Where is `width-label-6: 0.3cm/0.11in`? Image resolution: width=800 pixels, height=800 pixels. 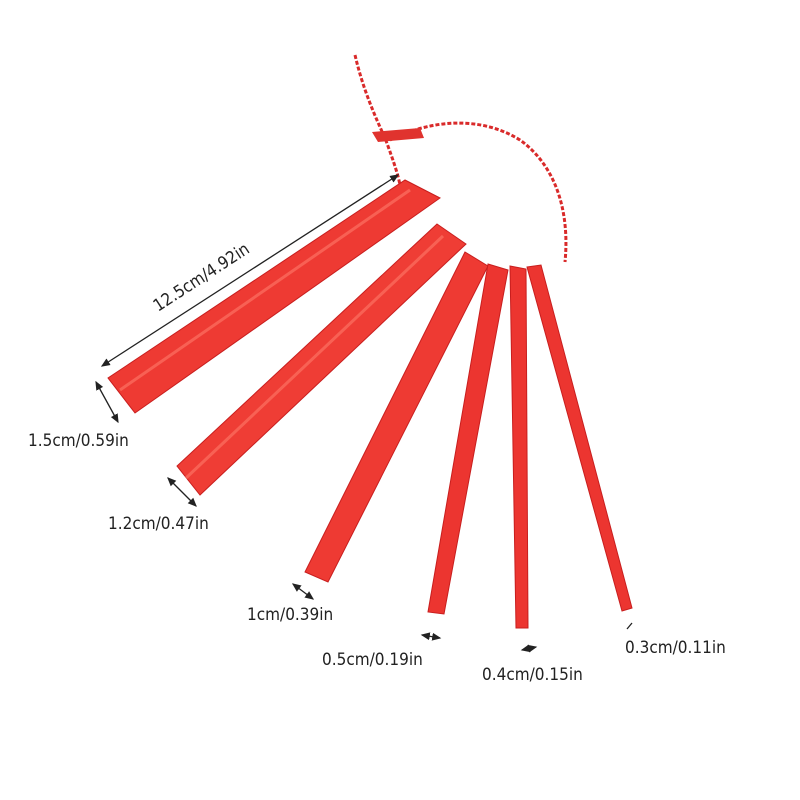
width-label-6: 0.3cm/0.11in is located at coordinates (675, 648).